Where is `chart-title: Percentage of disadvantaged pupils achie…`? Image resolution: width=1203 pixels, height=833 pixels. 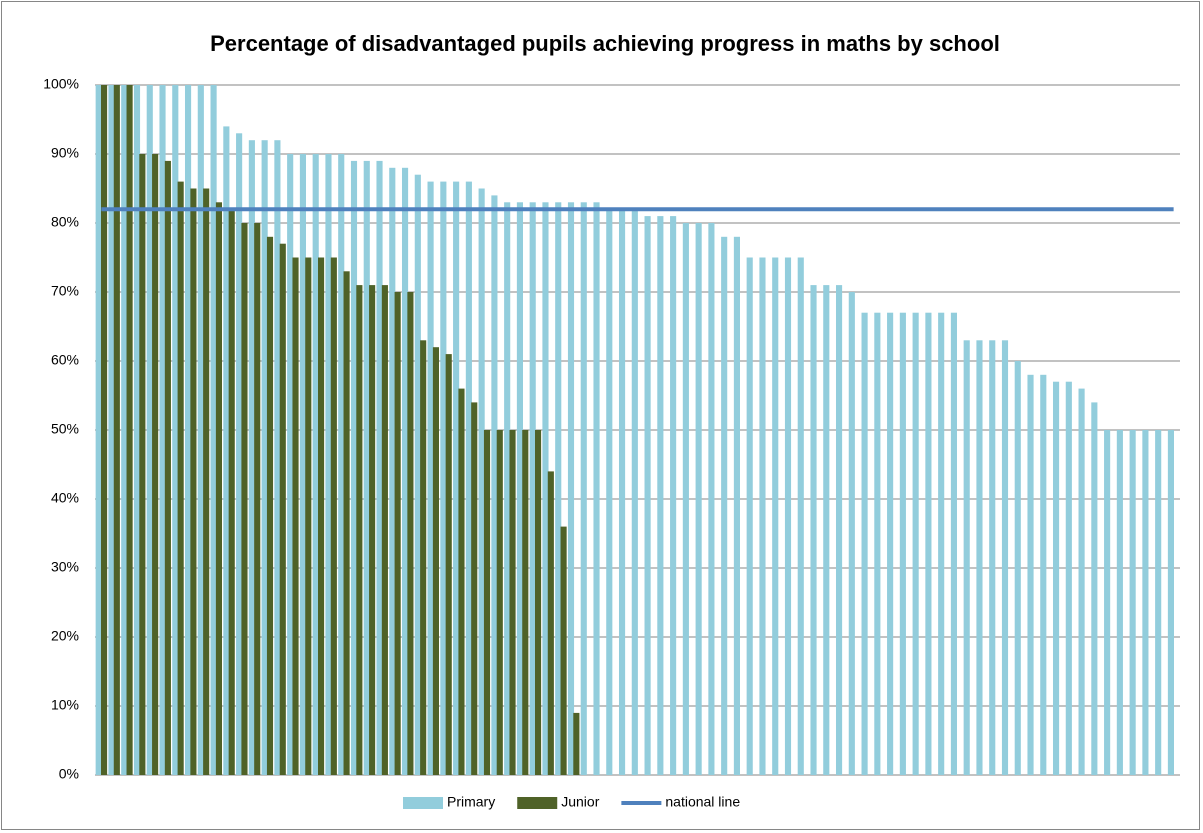 chart-title: Percentage of disadvantaged pupils achie… is located at coordinates (605, 43).